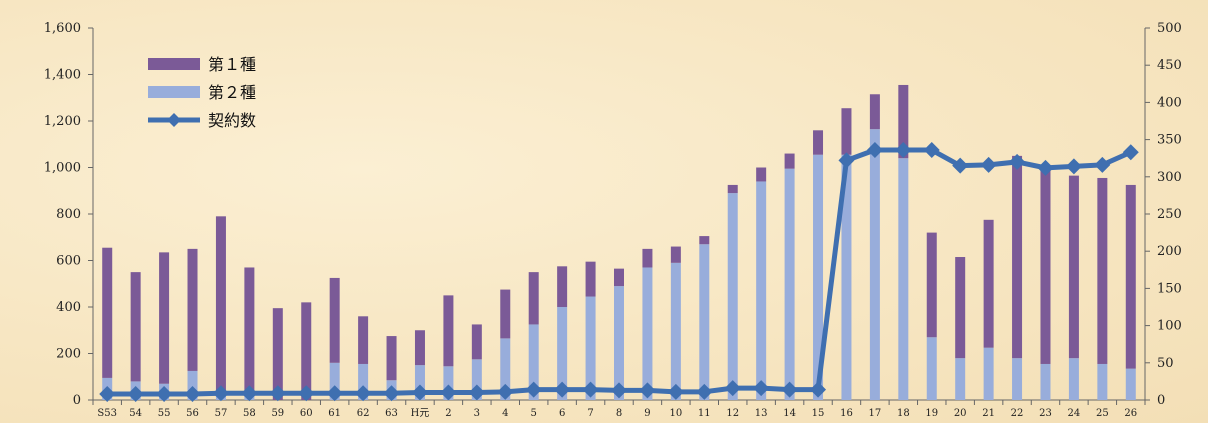  What do you see at coordinates (818, 413) in the screenshot?
I see `x-tick-label: 15` at bounding box center [818, 413].